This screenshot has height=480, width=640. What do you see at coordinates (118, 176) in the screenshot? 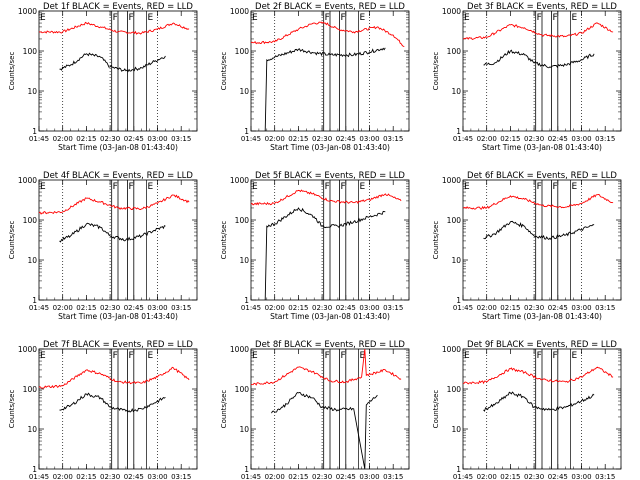
I see `panel-title: Det 4f BLACK = Events, RED = LLD` at bounding box center [118, 176].